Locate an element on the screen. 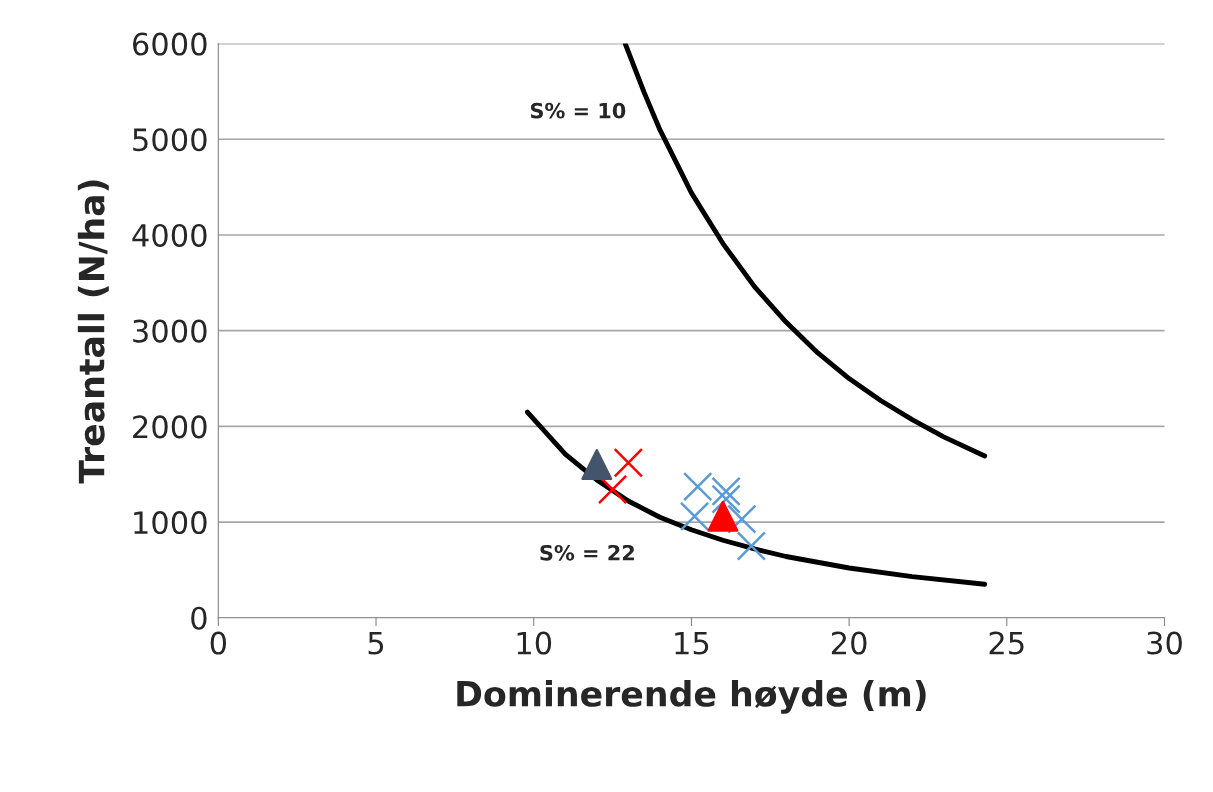 Image resolution: width=1213 pixels, height=792 pixels. x-tick-label: 30 is located at coordinates (1164, 643).